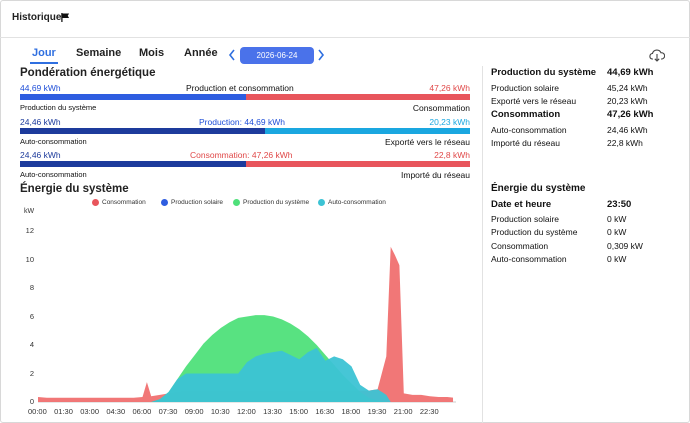  What do you see at coordinates (526, 114) in the screenshot?
I see `summary-consumption-label: Consommation` at bounding box center [526, 114].